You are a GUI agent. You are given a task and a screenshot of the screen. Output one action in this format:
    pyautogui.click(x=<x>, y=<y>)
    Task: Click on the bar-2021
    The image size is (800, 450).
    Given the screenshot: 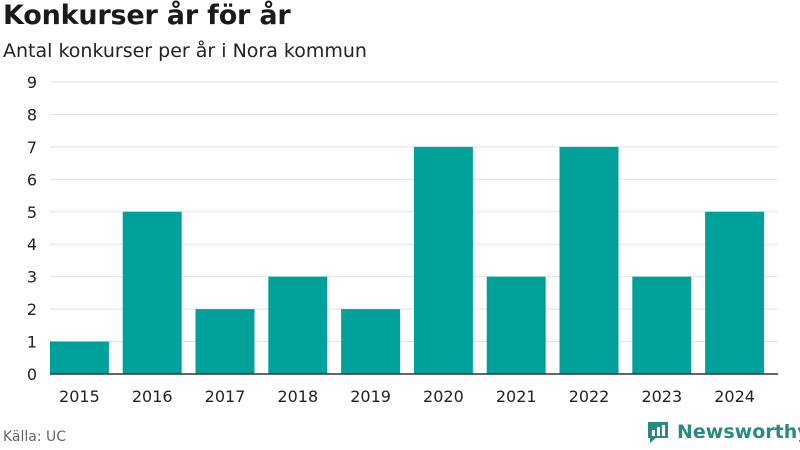 What is the action you would take?
    pyautogui.click(x=516, y=325)
    